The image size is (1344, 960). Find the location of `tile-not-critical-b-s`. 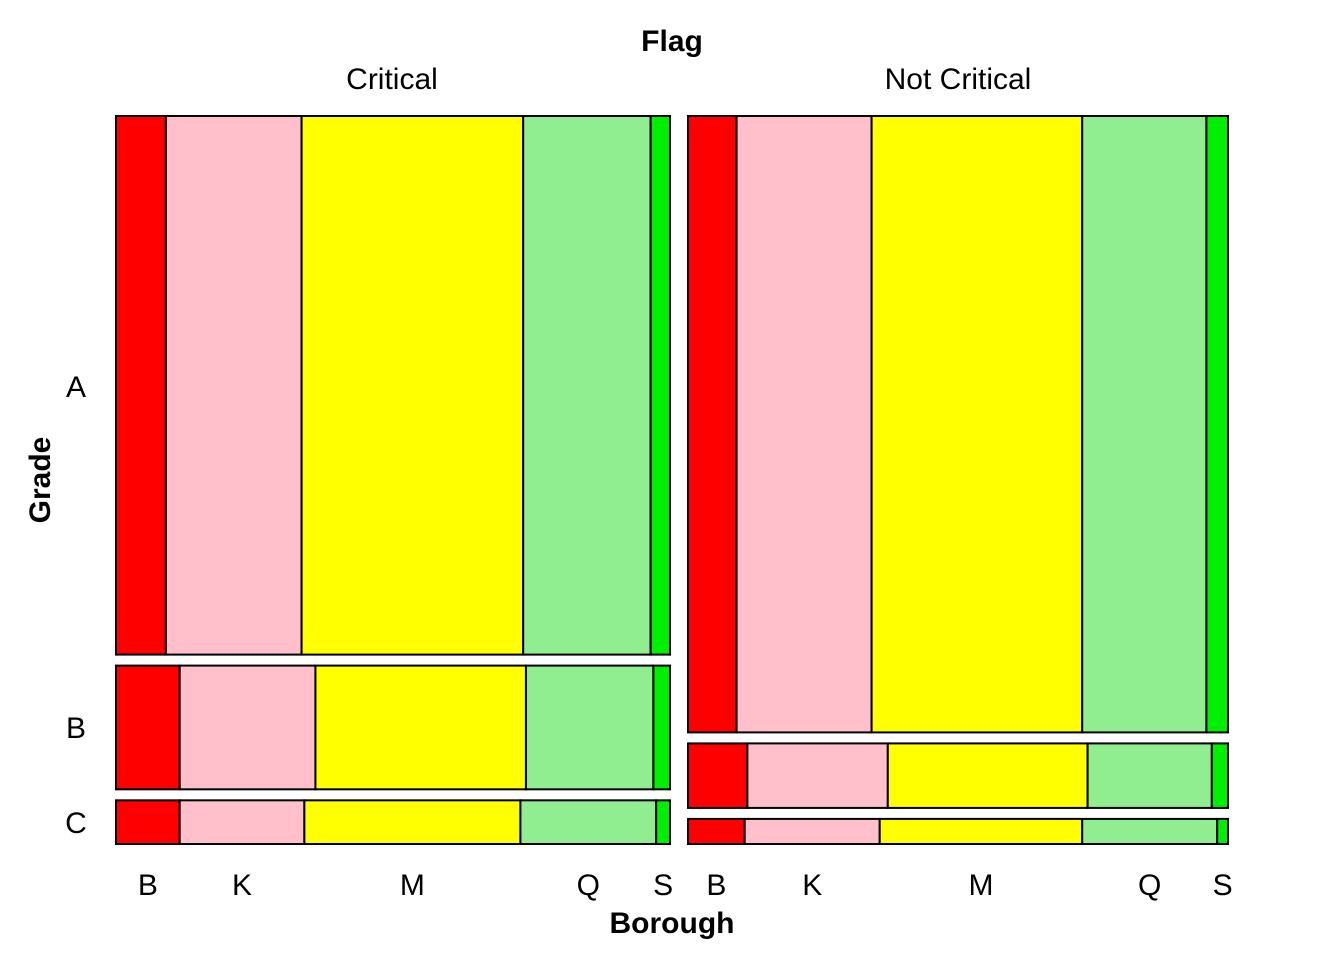

tile-not-critical-b-s is located at coordinates (1220, 775).